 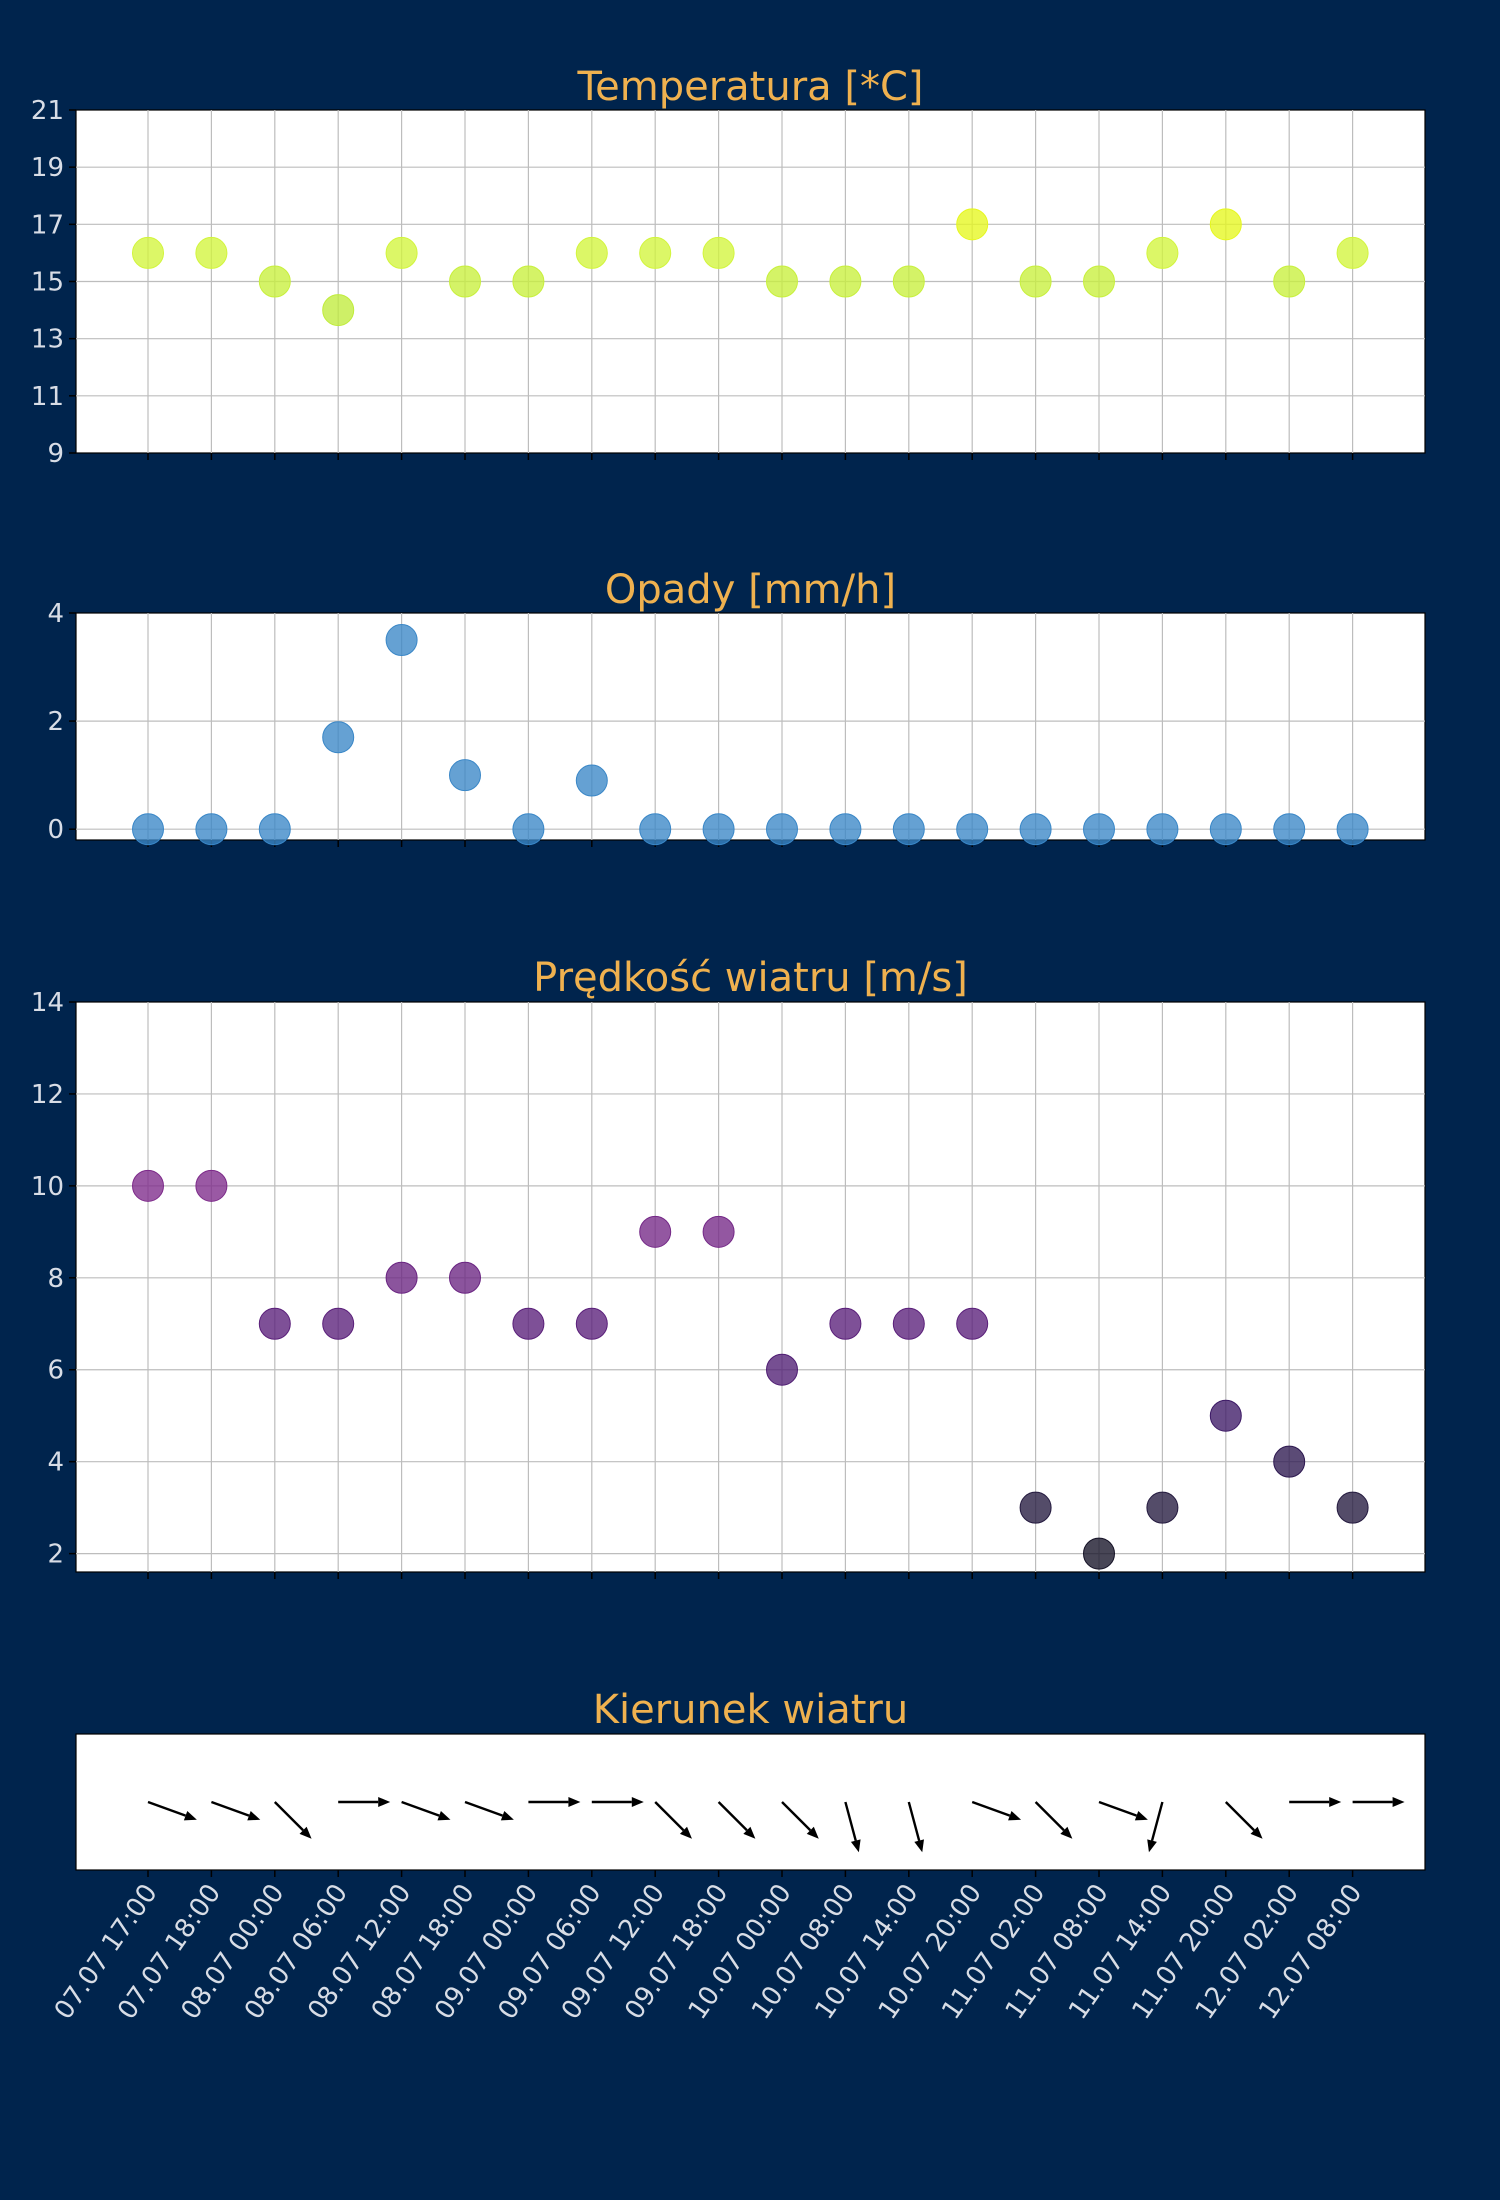 What do you see at coordinates (55, 830) in the screenshot?
I see `y-tick-label: 0` at bounding box center [55, 830].